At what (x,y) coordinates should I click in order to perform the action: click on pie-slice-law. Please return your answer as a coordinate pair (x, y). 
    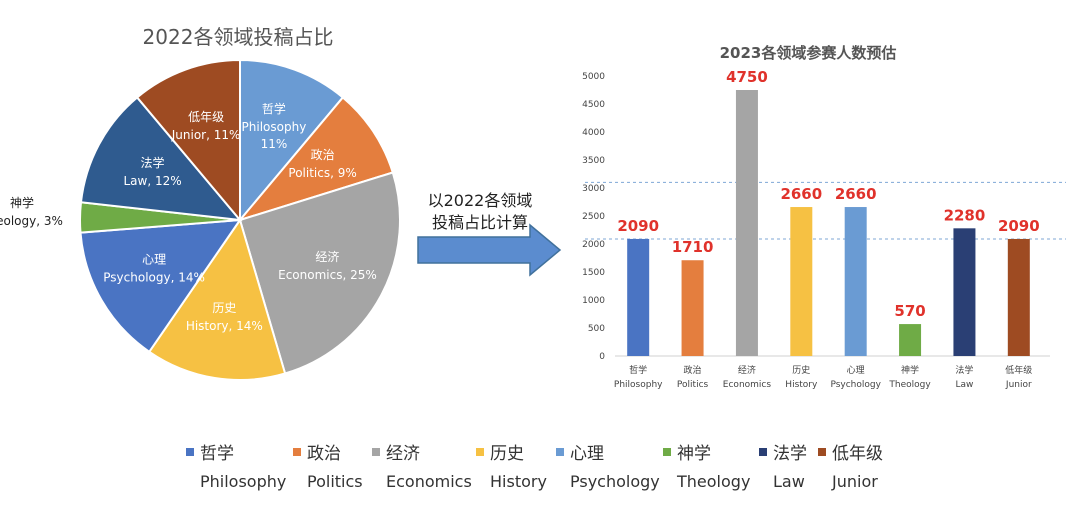
    Looking at the image, I should click on (161, 159).